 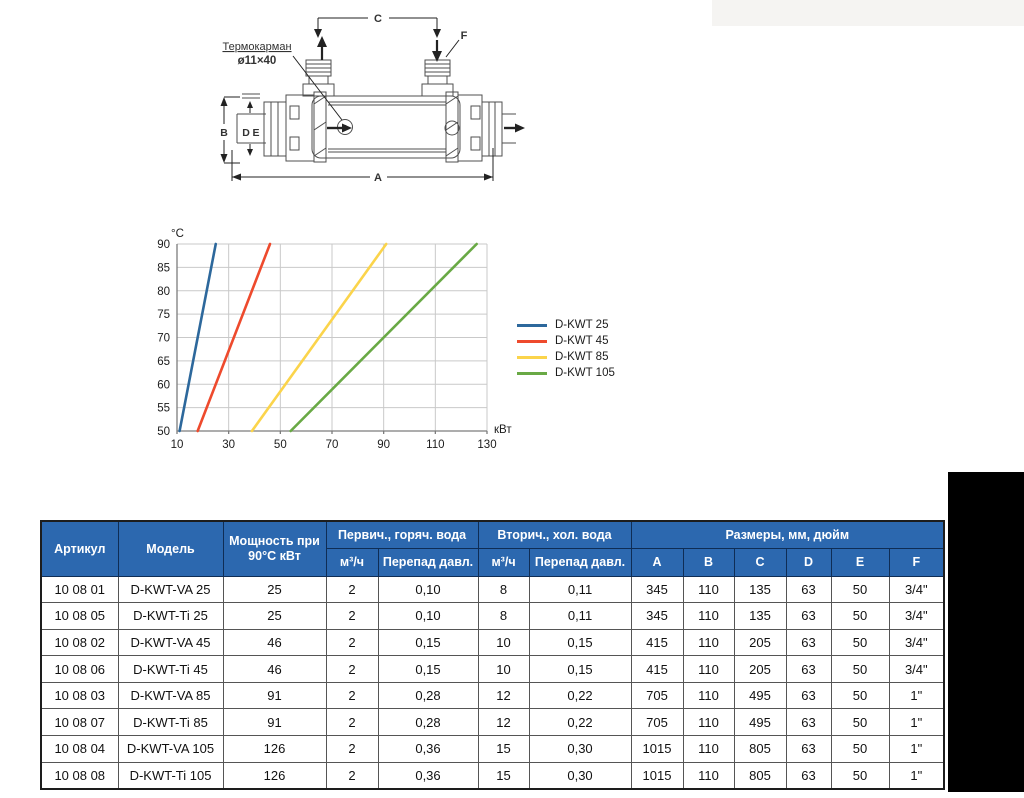 I want to click on dim-a-label: A, so click(x=378, y=178).